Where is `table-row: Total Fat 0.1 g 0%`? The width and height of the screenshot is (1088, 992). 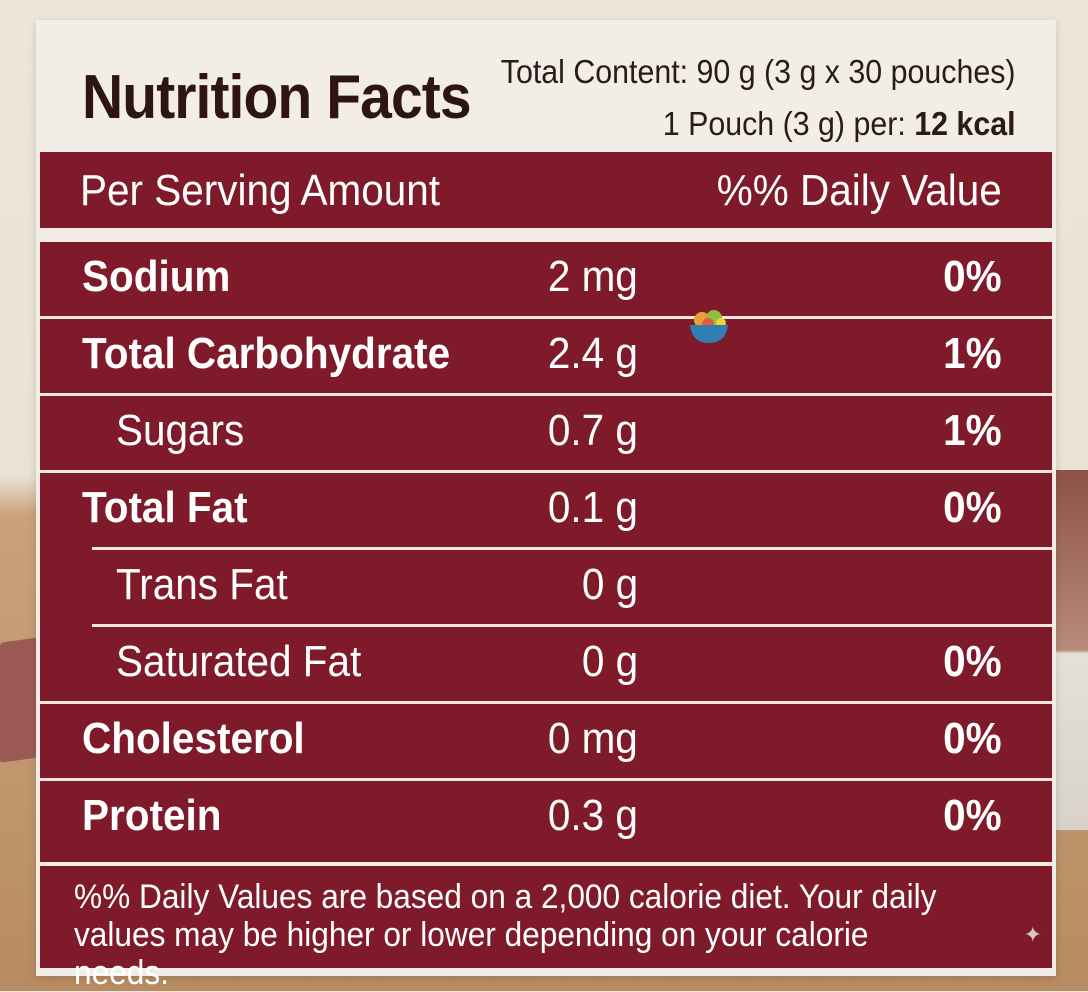 table-row: Total Fat 0.1 g 0% is located at coordinates (546, 510).